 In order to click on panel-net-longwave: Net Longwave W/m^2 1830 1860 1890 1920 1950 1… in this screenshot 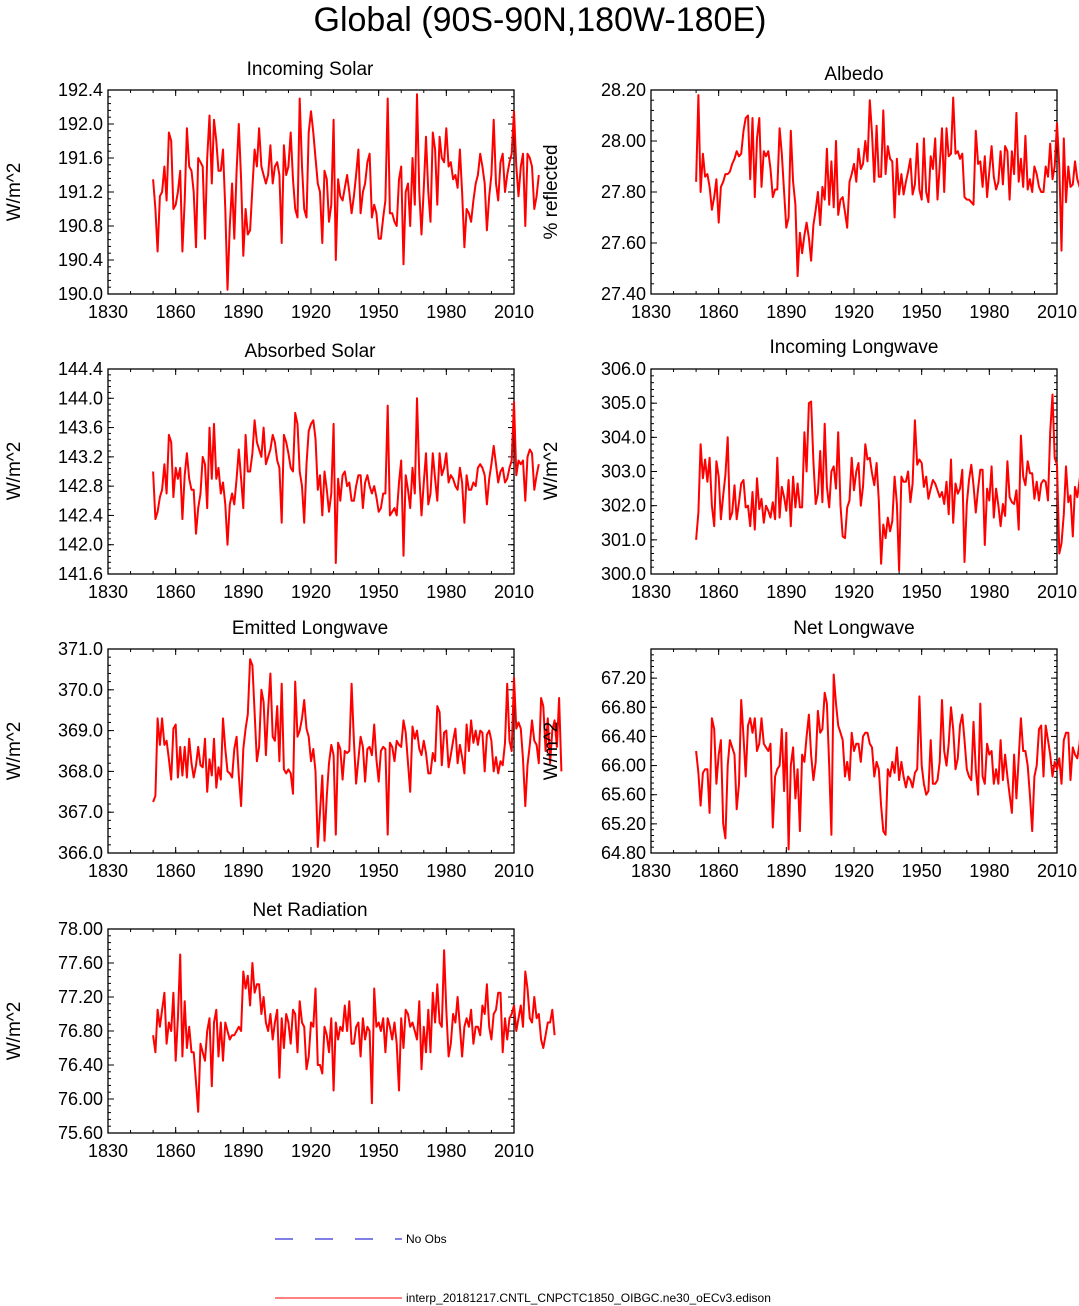, I will do `click(810, 749)`.